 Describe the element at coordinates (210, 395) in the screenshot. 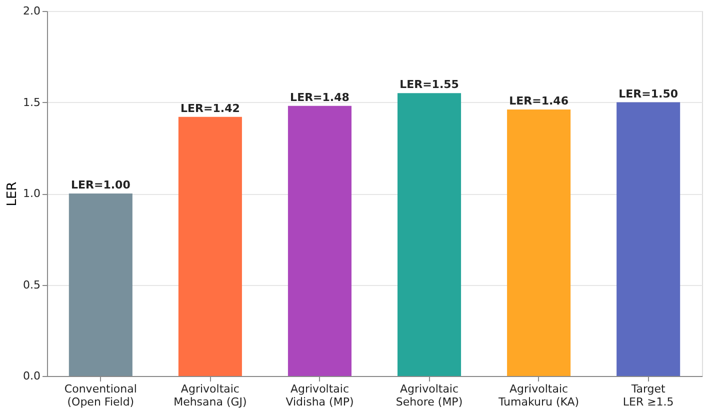

I see `x-tick-label: Agrivoltaic Mehsana (GJ)` at that location.